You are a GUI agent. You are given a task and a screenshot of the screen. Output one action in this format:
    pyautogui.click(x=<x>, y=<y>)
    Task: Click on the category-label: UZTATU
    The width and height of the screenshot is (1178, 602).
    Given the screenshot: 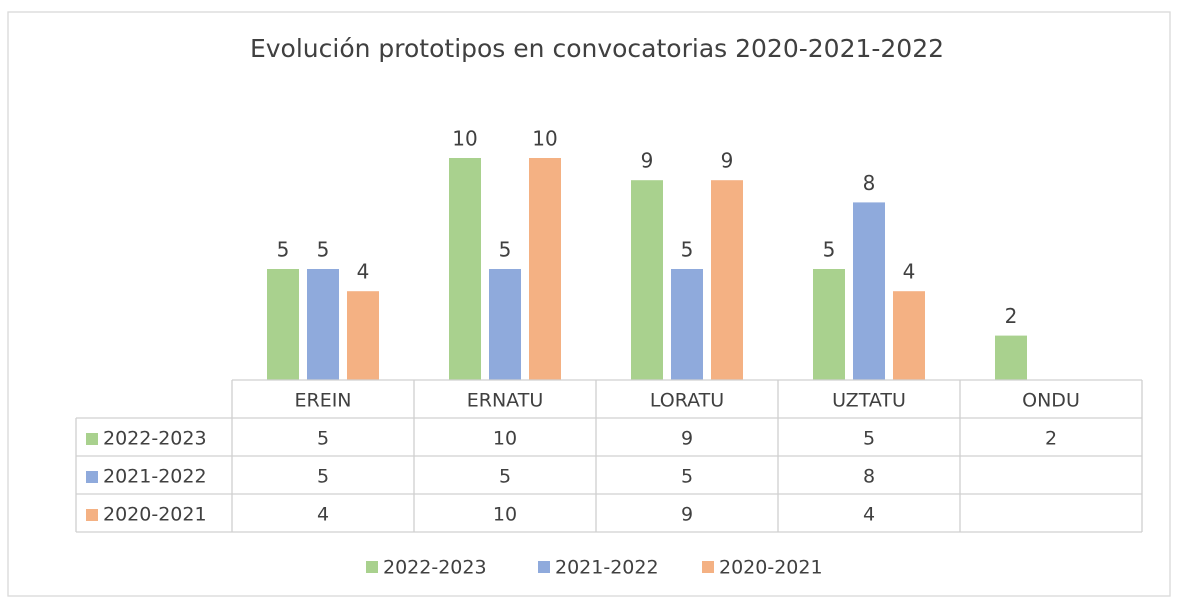 What is the action you would take?
    pyautogui.click(x=869, y=401)
    